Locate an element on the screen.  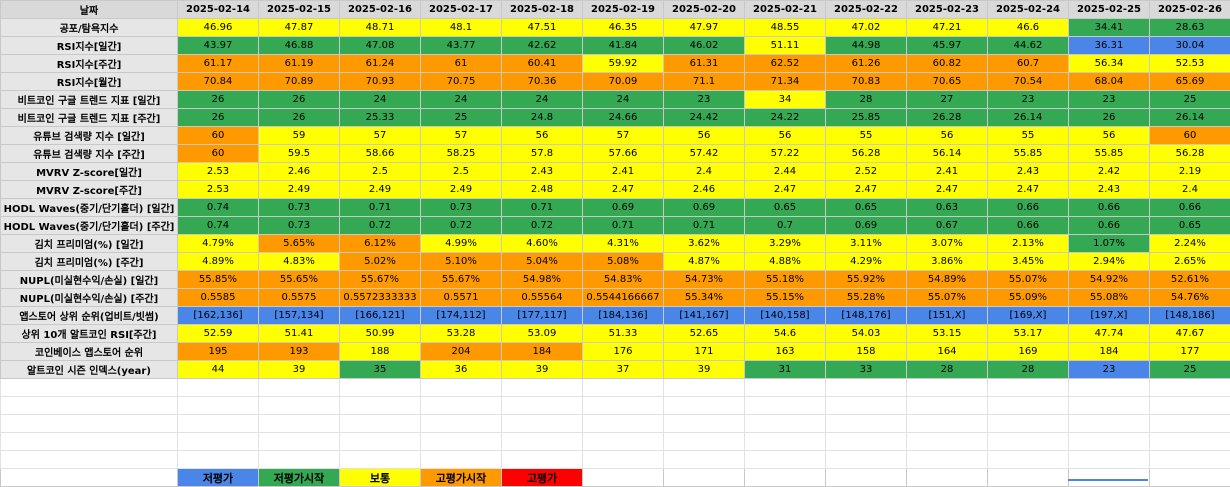
value-cell: 0.55564 is located at coordinates (542, 298).